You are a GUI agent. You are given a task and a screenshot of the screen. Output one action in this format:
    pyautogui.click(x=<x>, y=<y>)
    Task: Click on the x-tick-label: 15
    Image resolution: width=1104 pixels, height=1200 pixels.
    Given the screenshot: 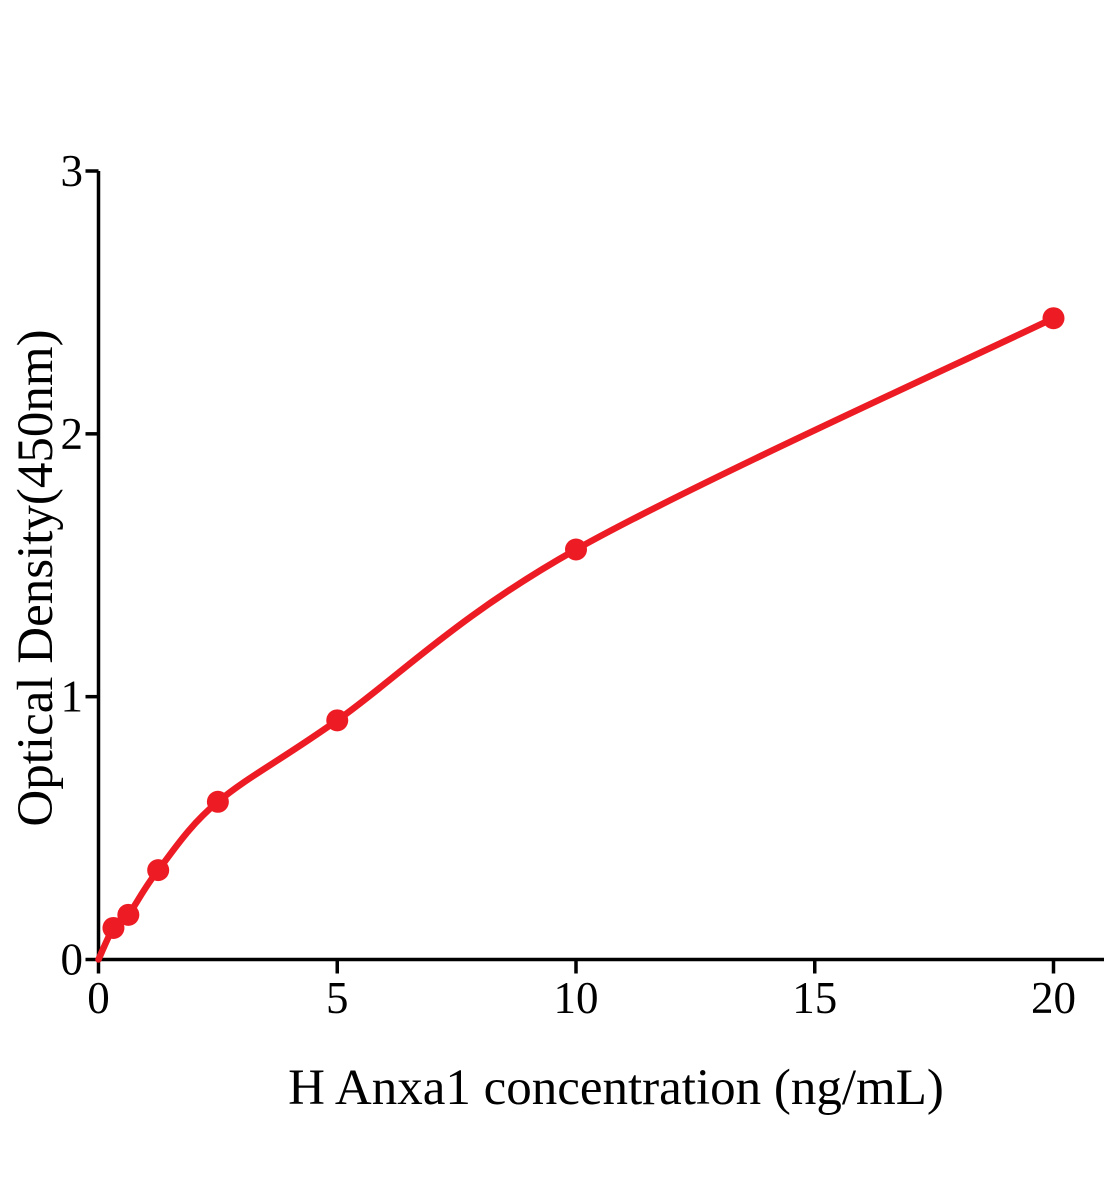 What is the action you would take?
    pyautogui.click(x=814, y=998)
    